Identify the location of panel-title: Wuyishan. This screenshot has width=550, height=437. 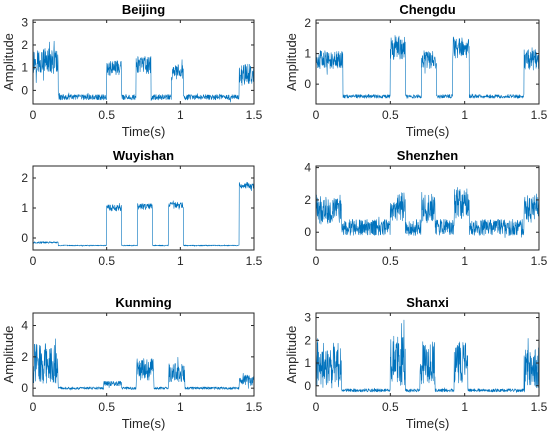
(143, 155).